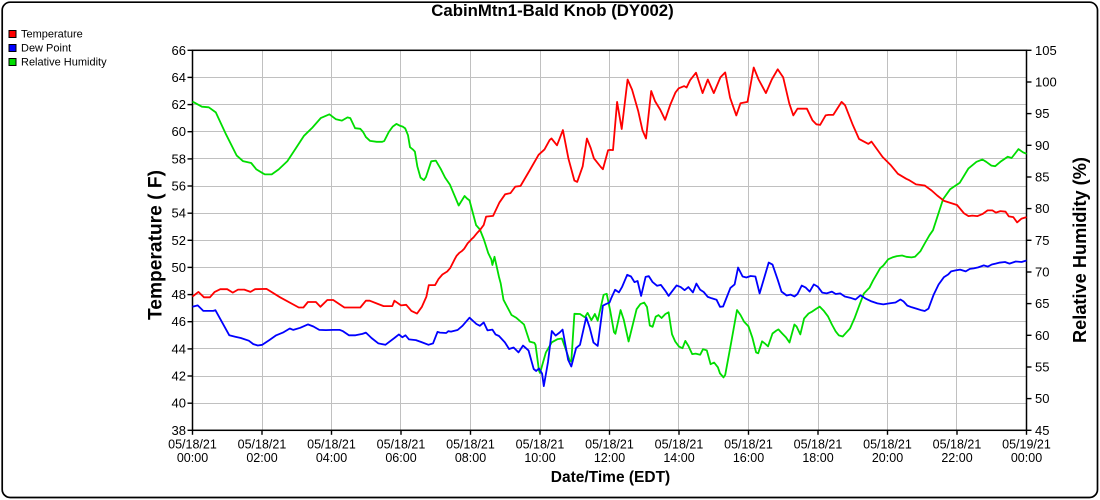 The image size is (1100, 500). I want to click on svg-text: 64, so click(179, 77).